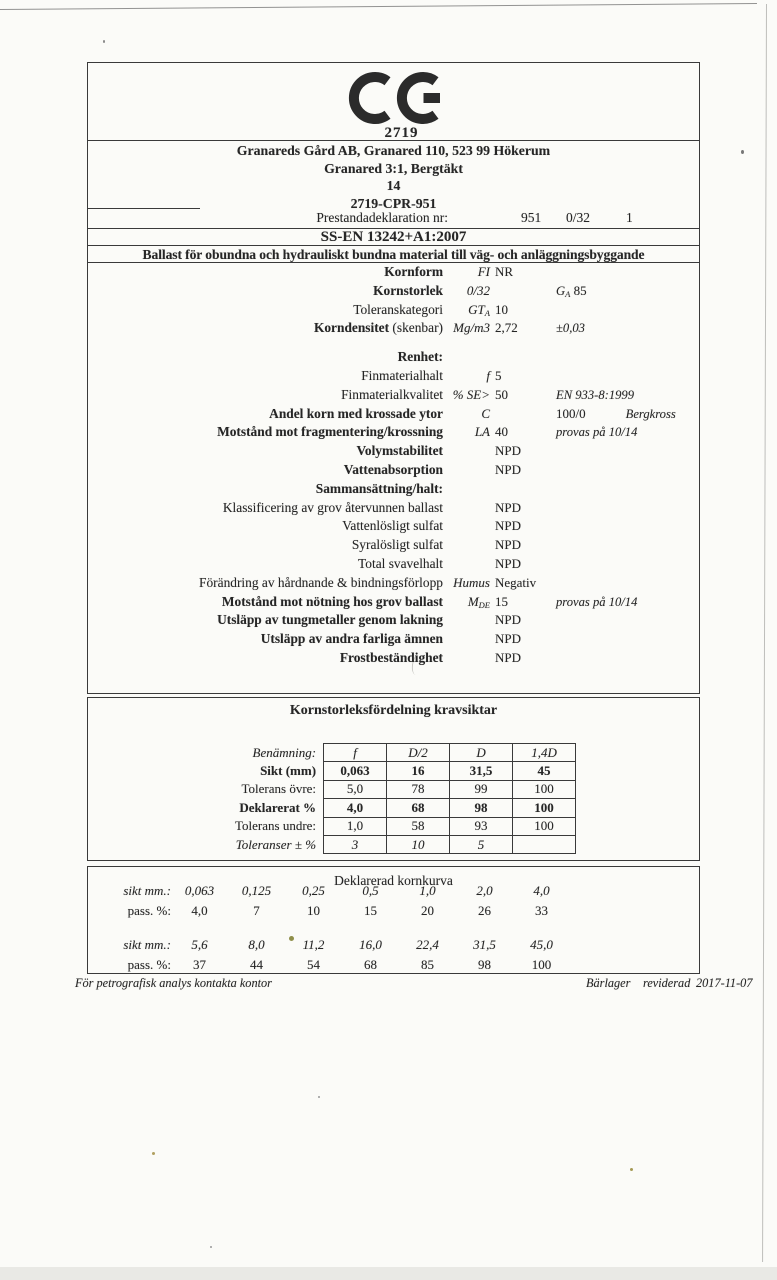 This screenshot has height=1280, width=777. Describe the element at coordinates (404, 752) in the screenshot. I see `sieve-row: Benämning: f D/2 D 1,4D` at that location.